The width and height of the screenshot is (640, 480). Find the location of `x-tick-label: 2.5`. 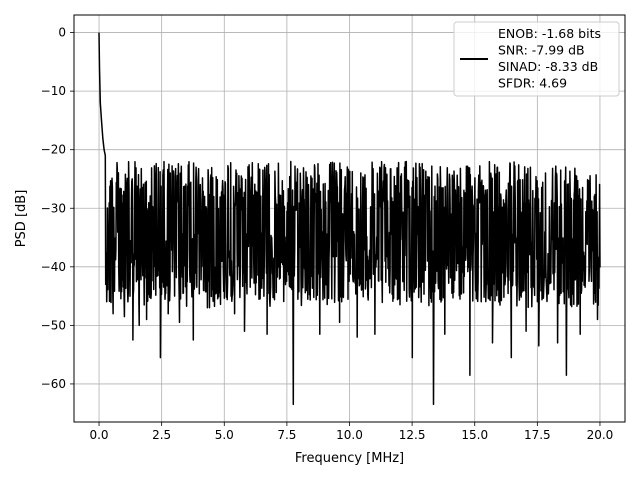

x-tick-label: 2.5 is located at coordinates (161, 435).